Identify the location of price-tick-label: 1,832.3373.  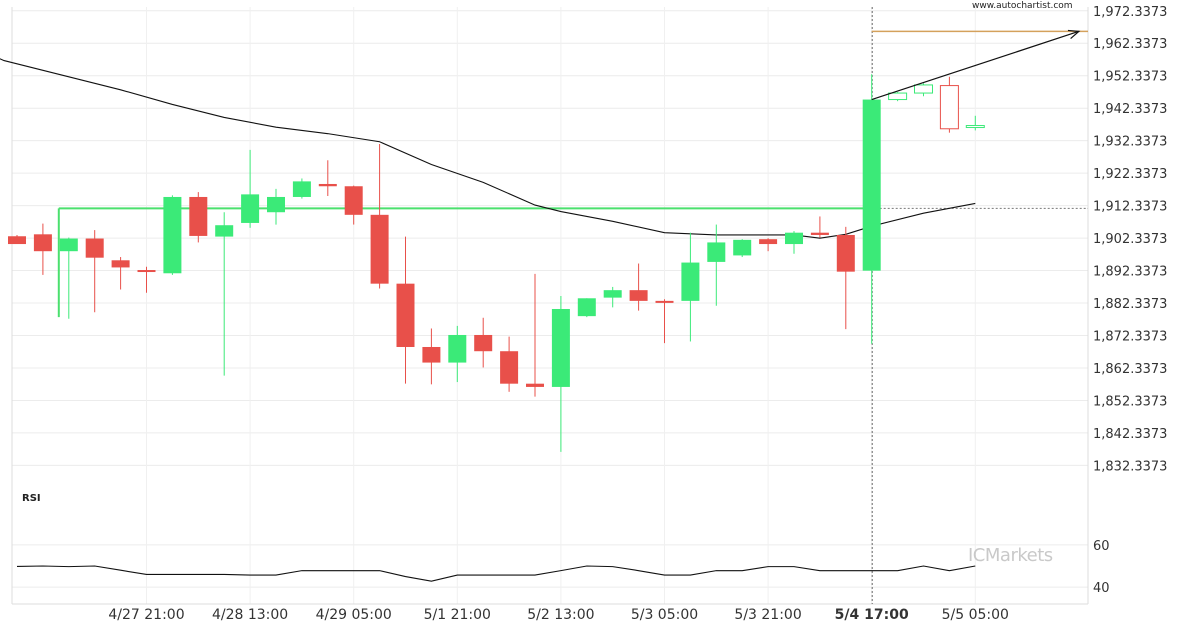
(1130, 466).